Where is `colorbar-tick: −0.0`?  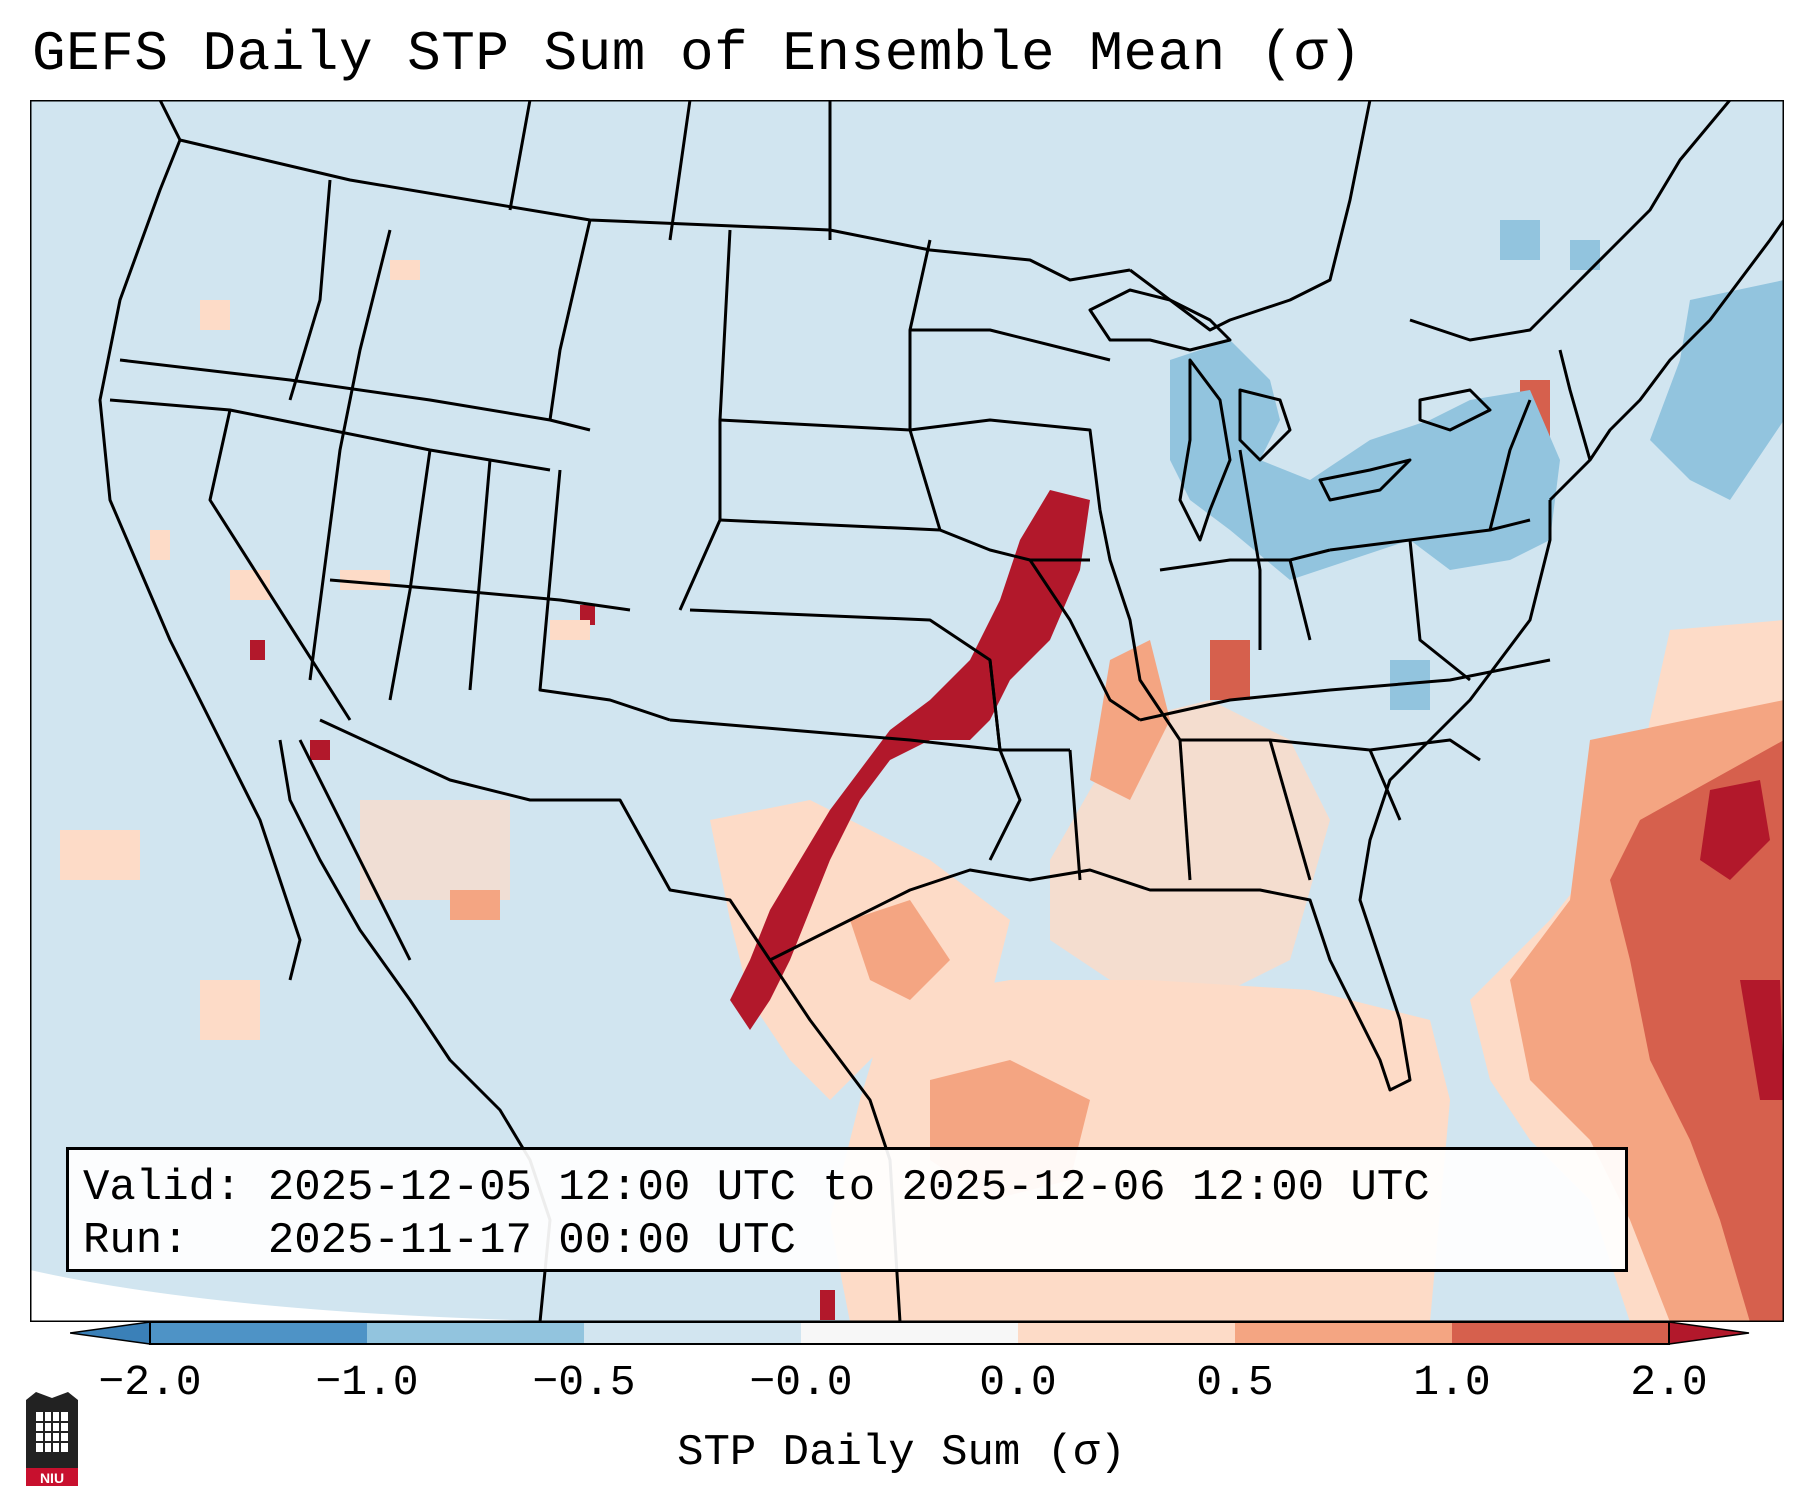 colorbar-tick: −0.0 is located at coordinates (801, 1382).